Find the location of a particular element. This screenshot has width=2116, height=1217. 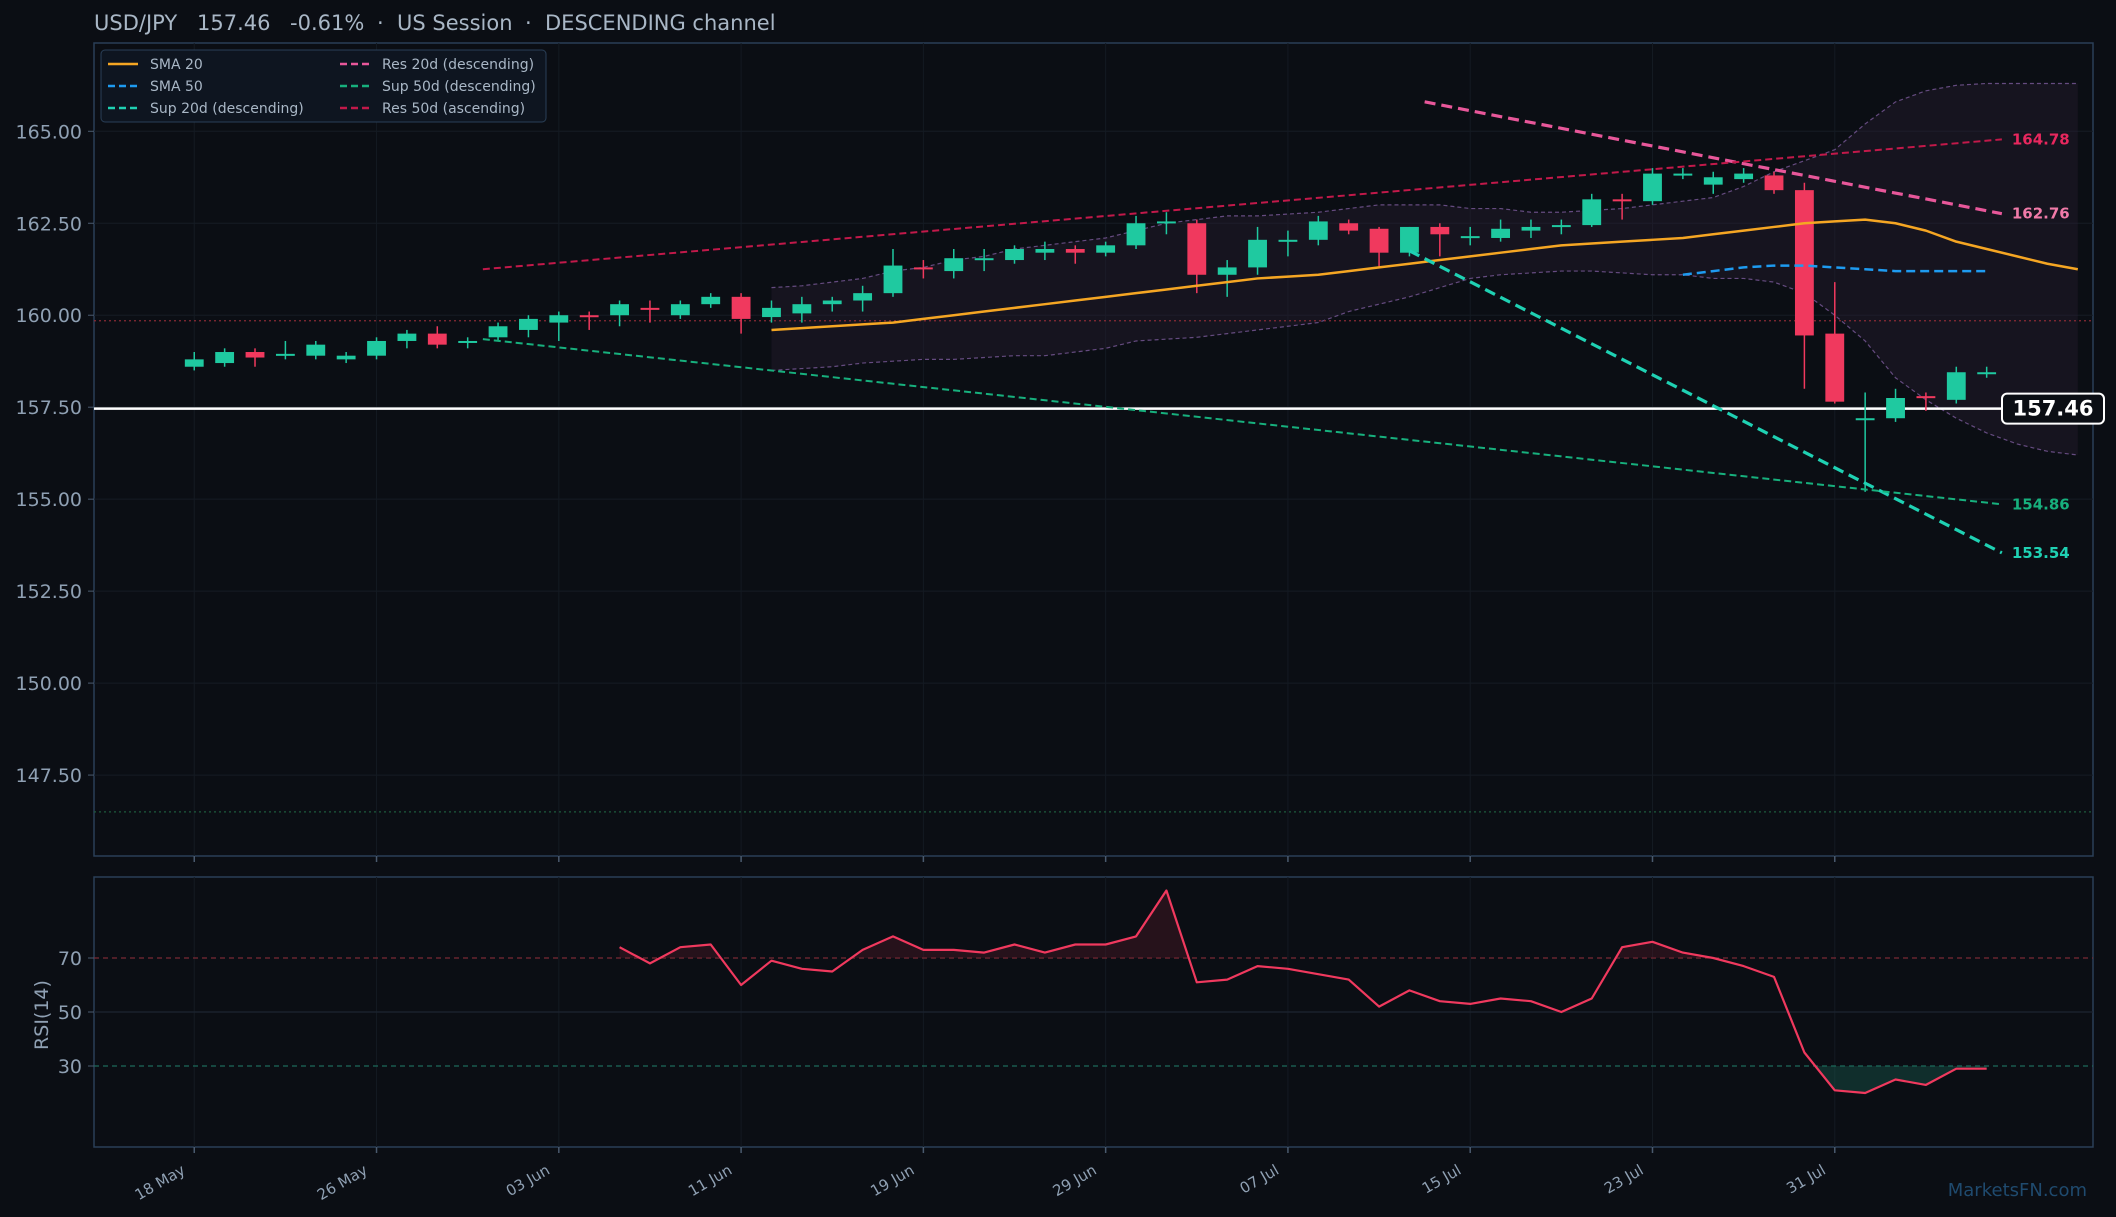

legend-label: Res 20d (descending) is located at coordinates (458, 65).